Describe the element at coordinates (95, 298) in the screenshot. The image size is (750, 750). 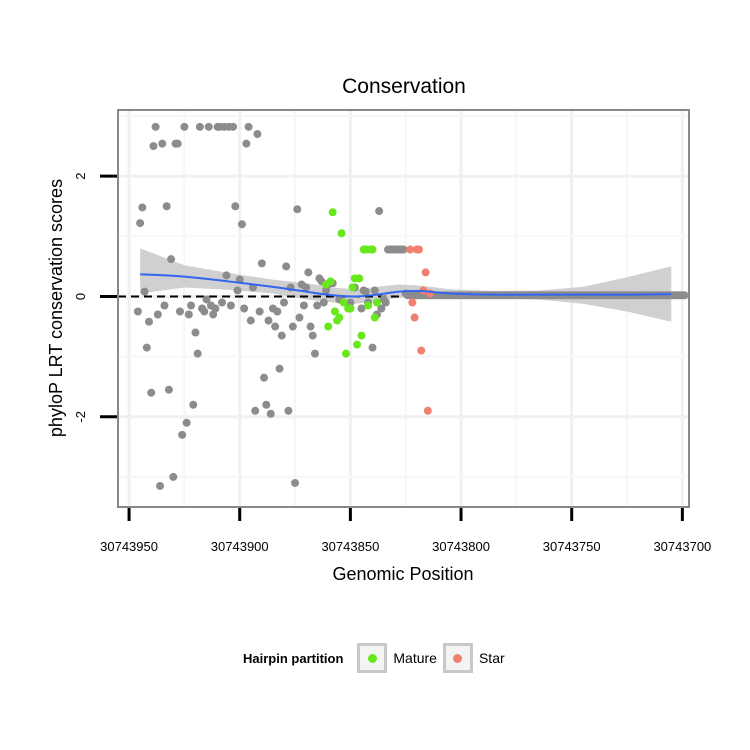
I see `y-axis: -2 0 2` at that location.